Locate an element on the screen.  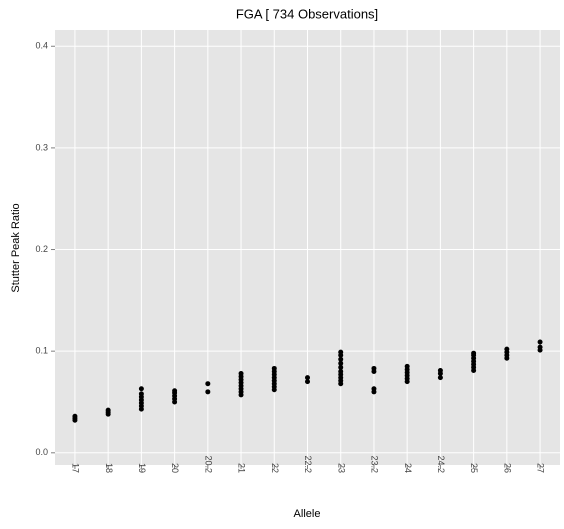
x-tick-label: 23 is located at coordinates (341, 468).